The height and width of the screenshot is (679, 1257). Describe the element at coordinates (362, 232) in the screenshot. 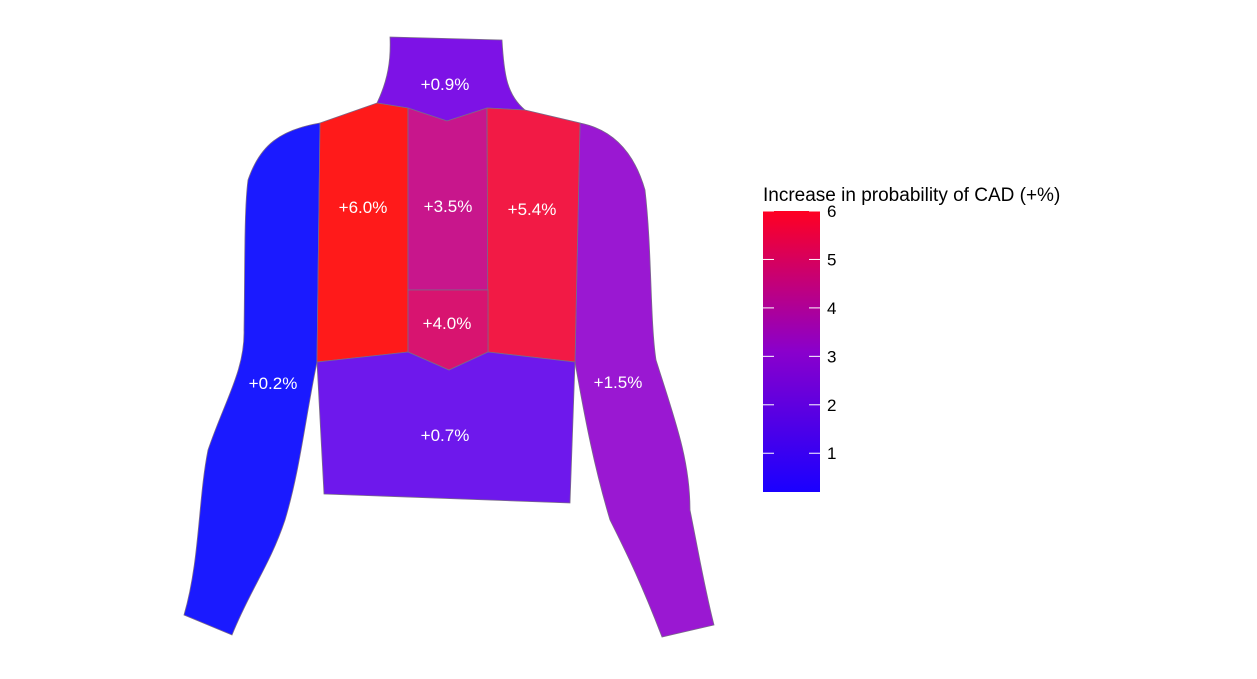

I see `region-right-upper-chest` at that location.